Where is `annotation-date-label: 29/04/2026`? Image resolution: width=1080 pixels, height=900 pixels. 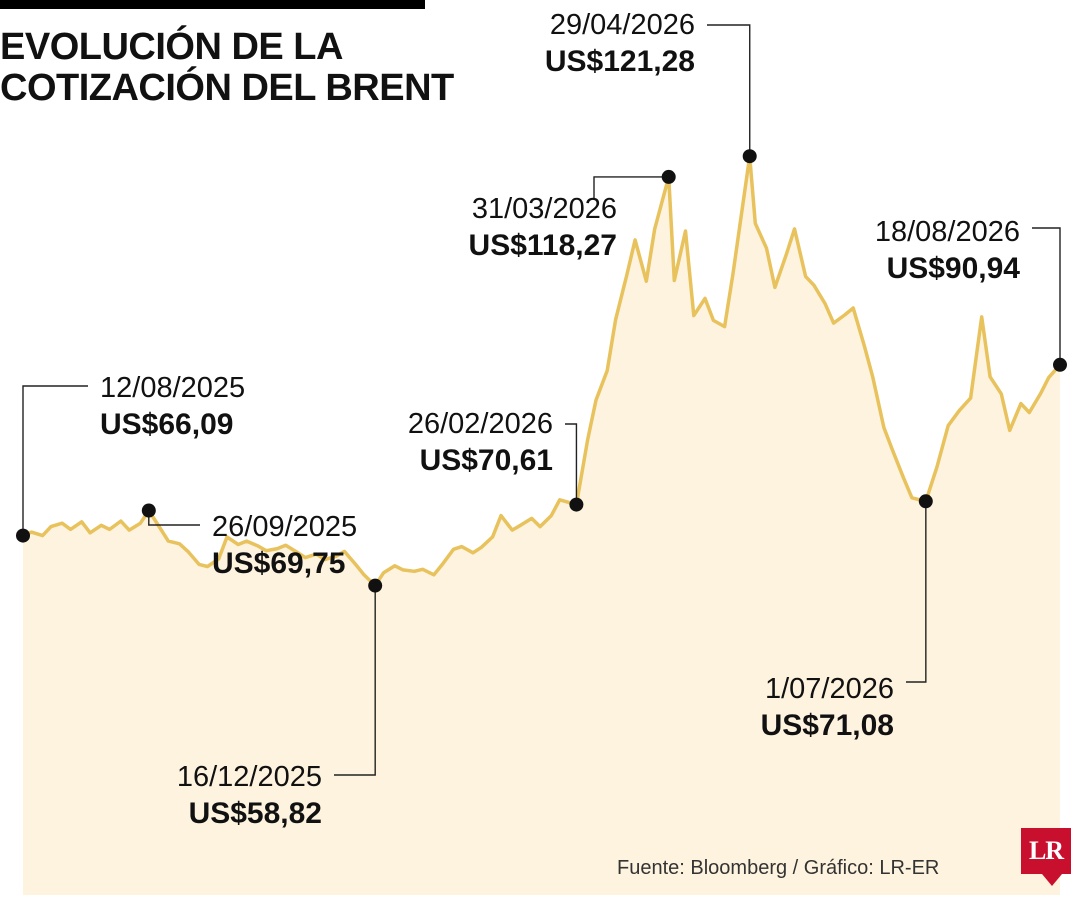 annotation-date-label: 29/04/2026 is located at coordinates (622, 25).